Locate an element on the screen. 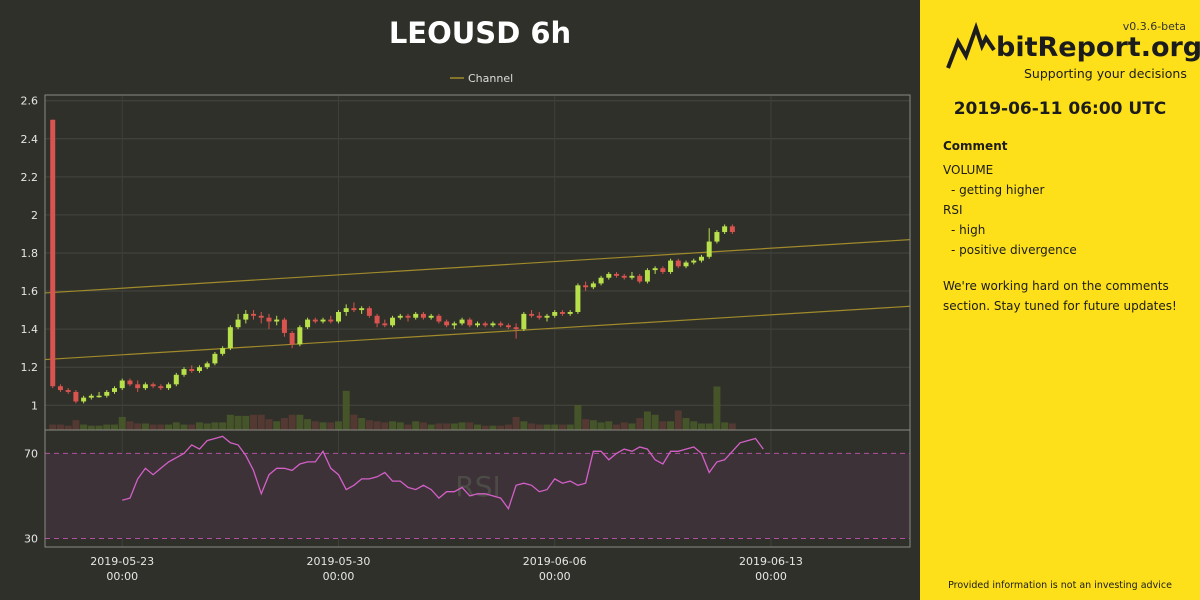 The width and height of the screenshot is (1200, 600). comment-line: RSI is located at coordinates (953, 210).